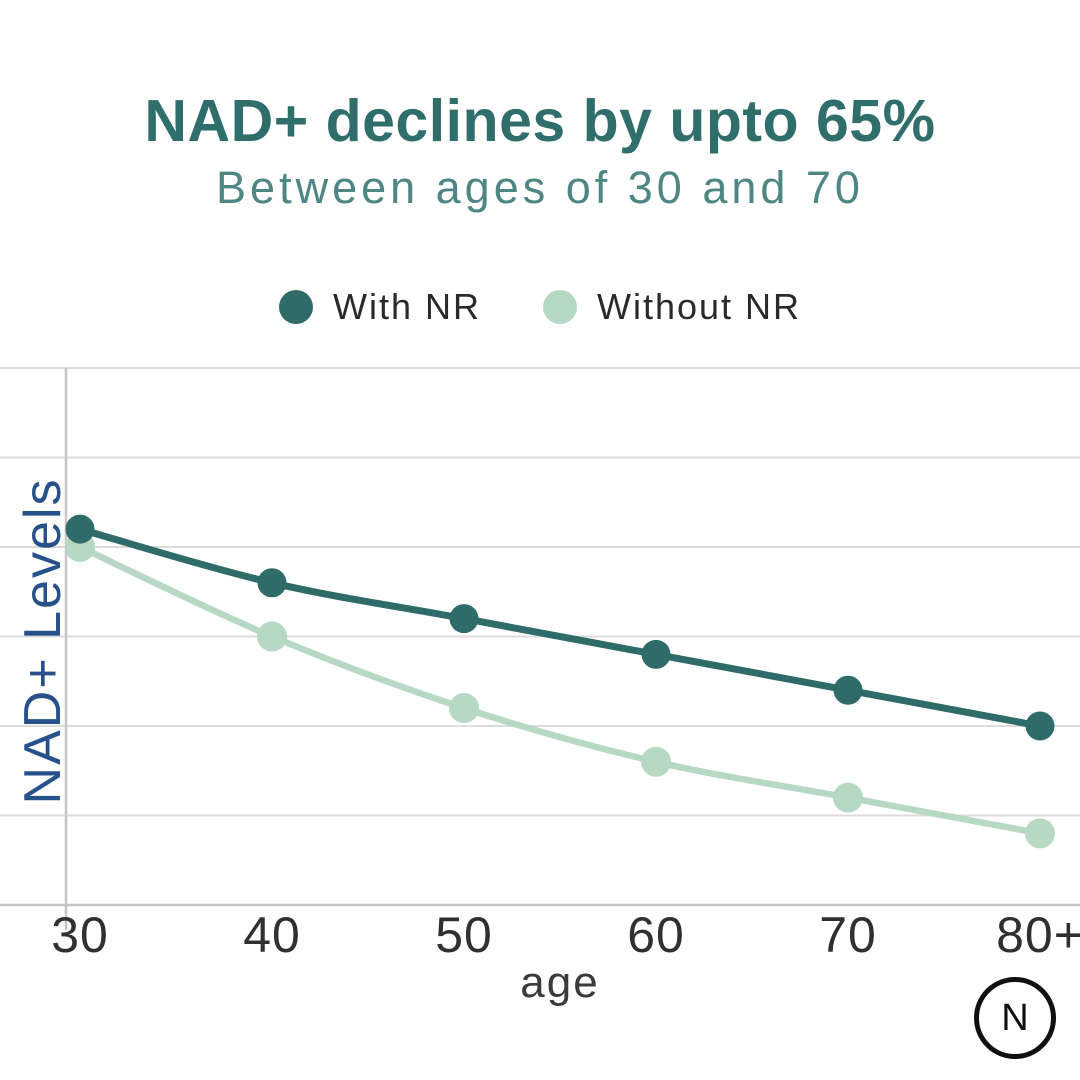  Describe the element at coordinates (80, 935) in the screenshot. I see `x-tick-label: 30` at that location.